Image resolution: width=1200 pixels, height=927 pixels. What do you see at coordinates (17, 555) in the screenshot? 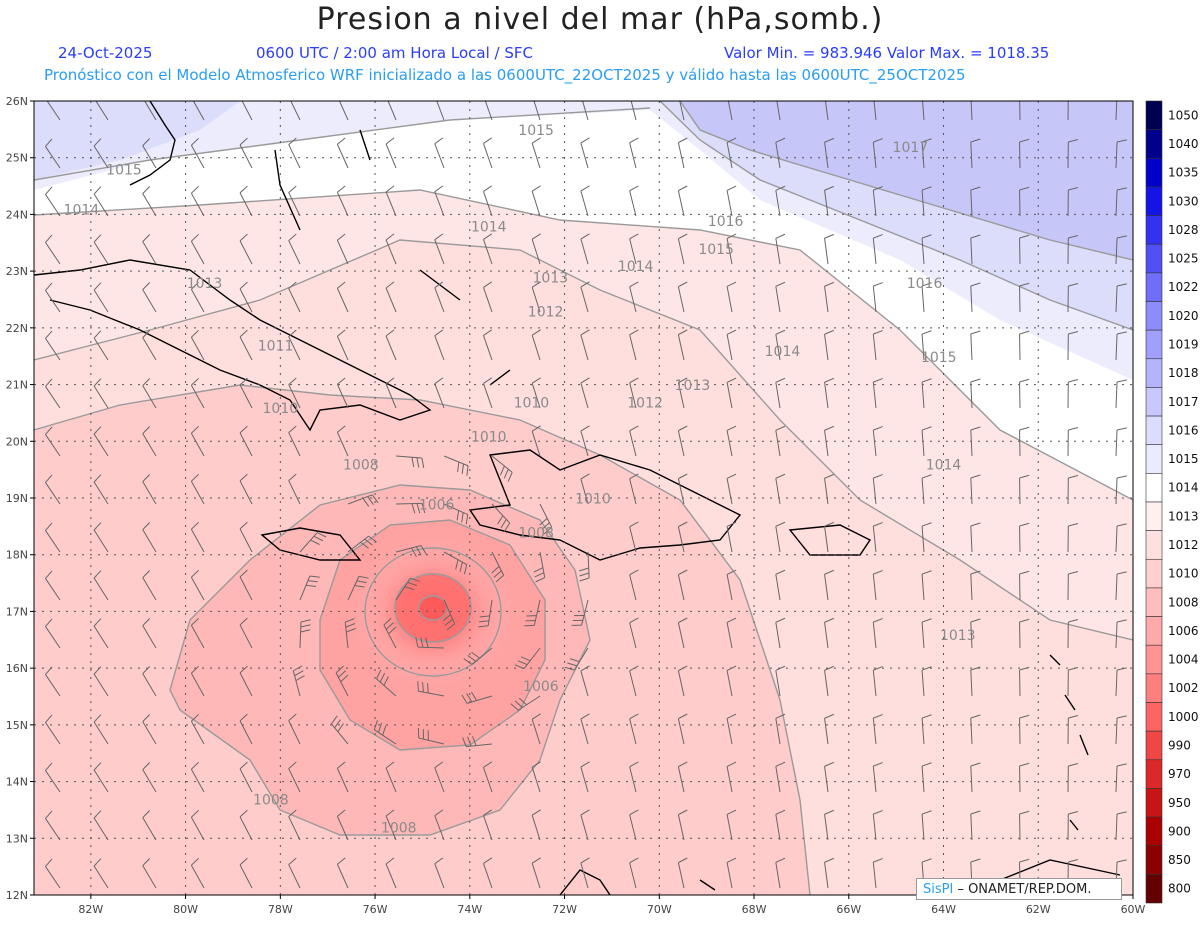
I see `lat-label: 18N` at bounding box center [17, 555].